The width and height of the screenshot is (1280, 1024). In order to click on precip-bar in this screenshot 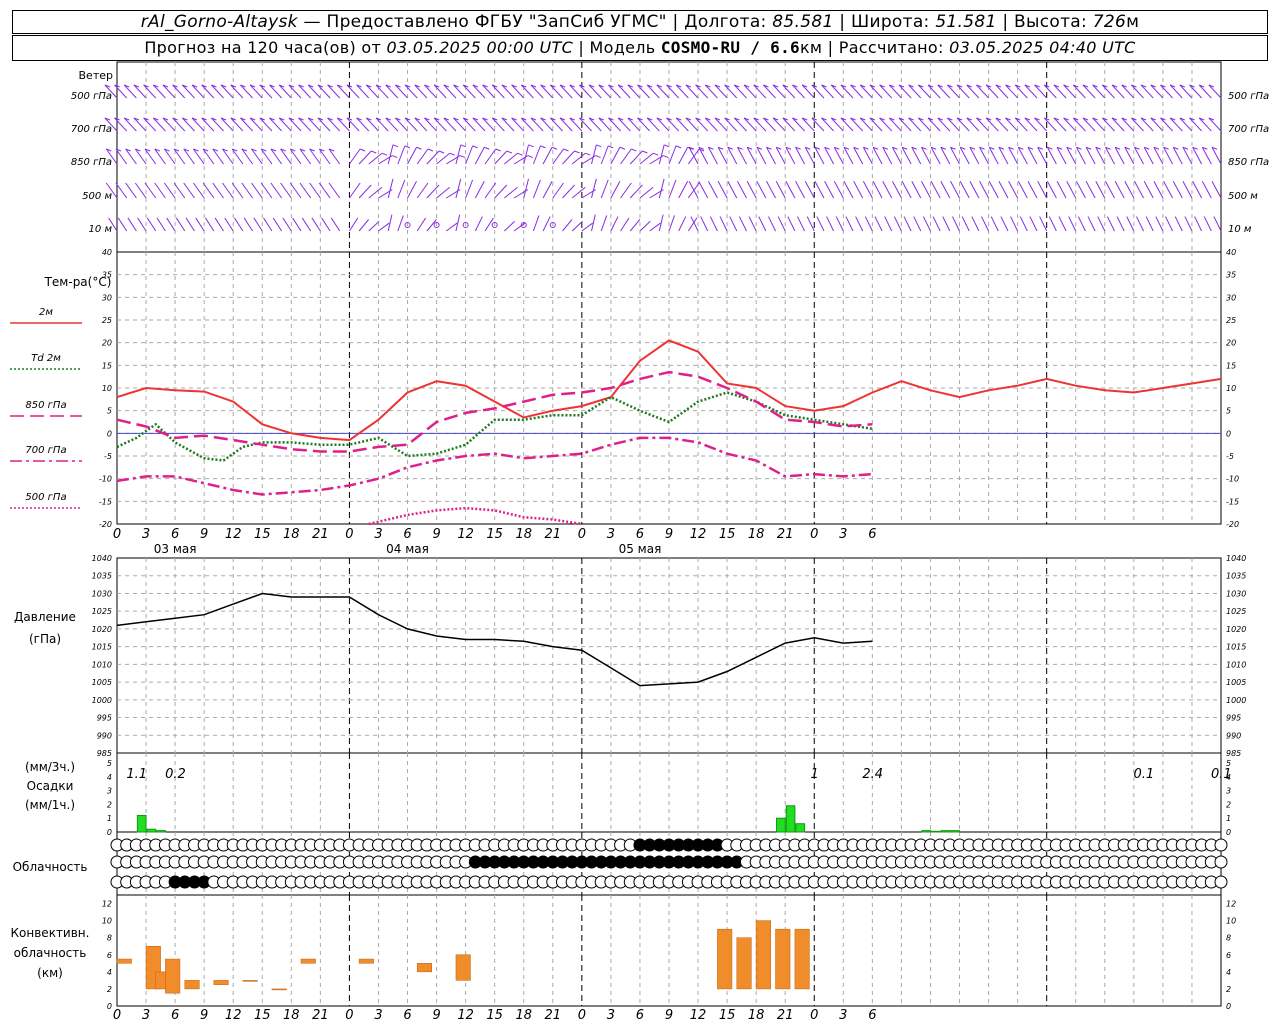, I will do `click(935, 831)`.